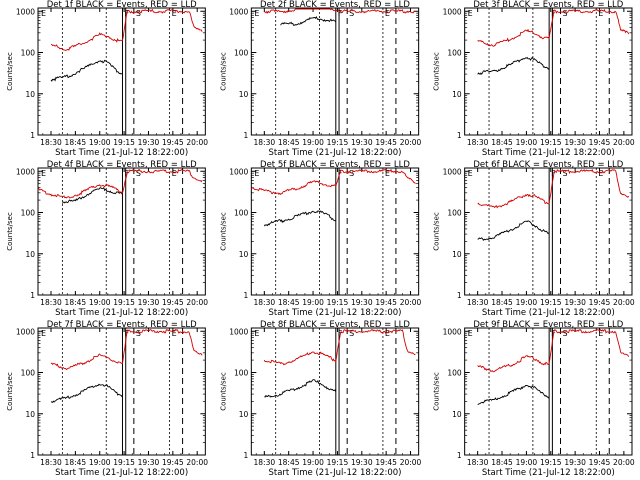  I want to click on chart-title: Det 4f BLACK = Events, RED = LLD, so click(122, 165).